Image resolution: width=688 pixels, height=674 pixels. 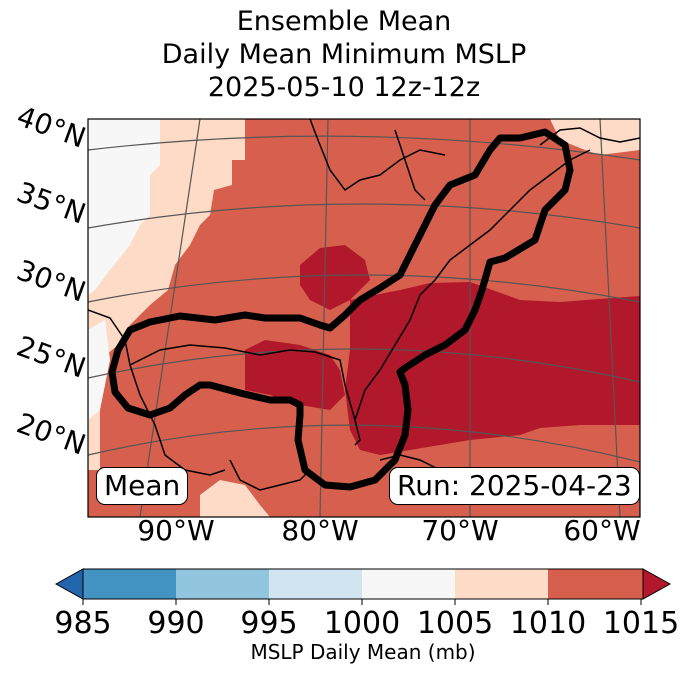 What do you see at coordinates (344, 54) in the screenshot?
I see `title-line-2: Daily Mean Minimum MSLP` at bounding box center [344, 54].